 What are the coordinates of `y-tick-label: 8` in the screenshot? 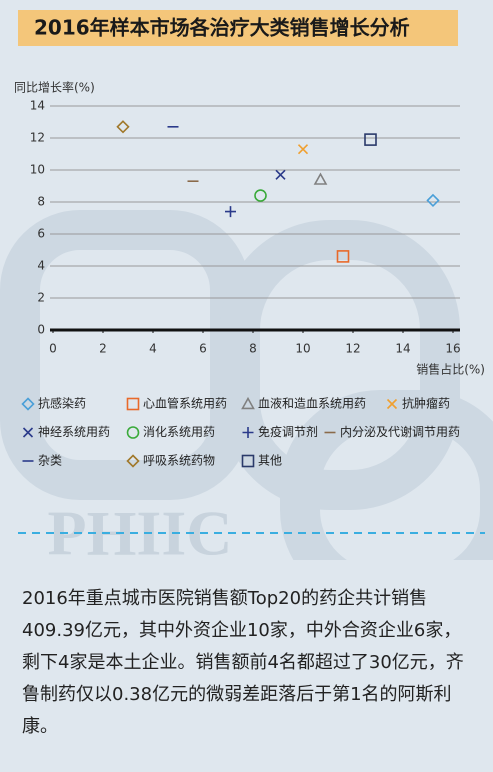 It's located at (41, 202).